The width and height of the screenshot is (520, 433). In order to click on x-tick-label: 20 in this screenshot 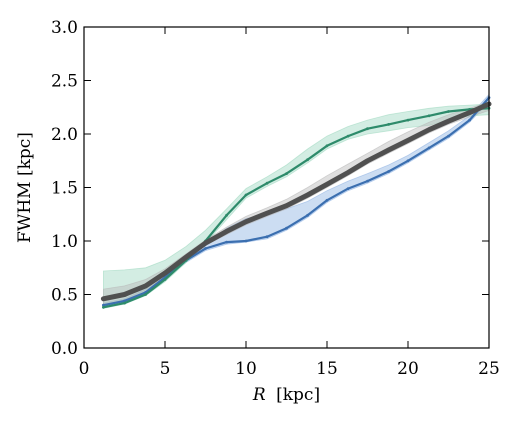, I will do `click(408, 369)`.